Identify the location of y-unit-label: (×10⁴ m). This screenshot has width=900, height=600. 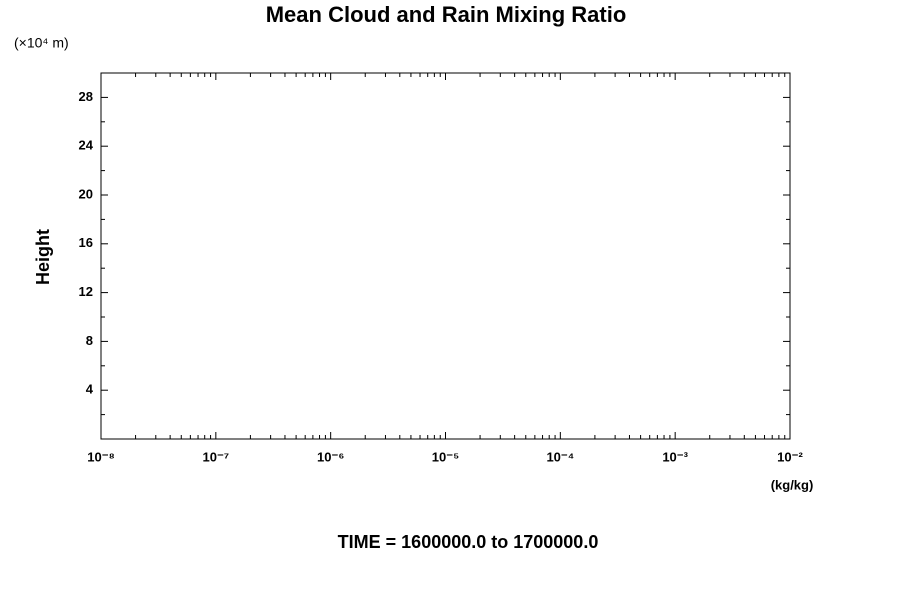
(41, 43).